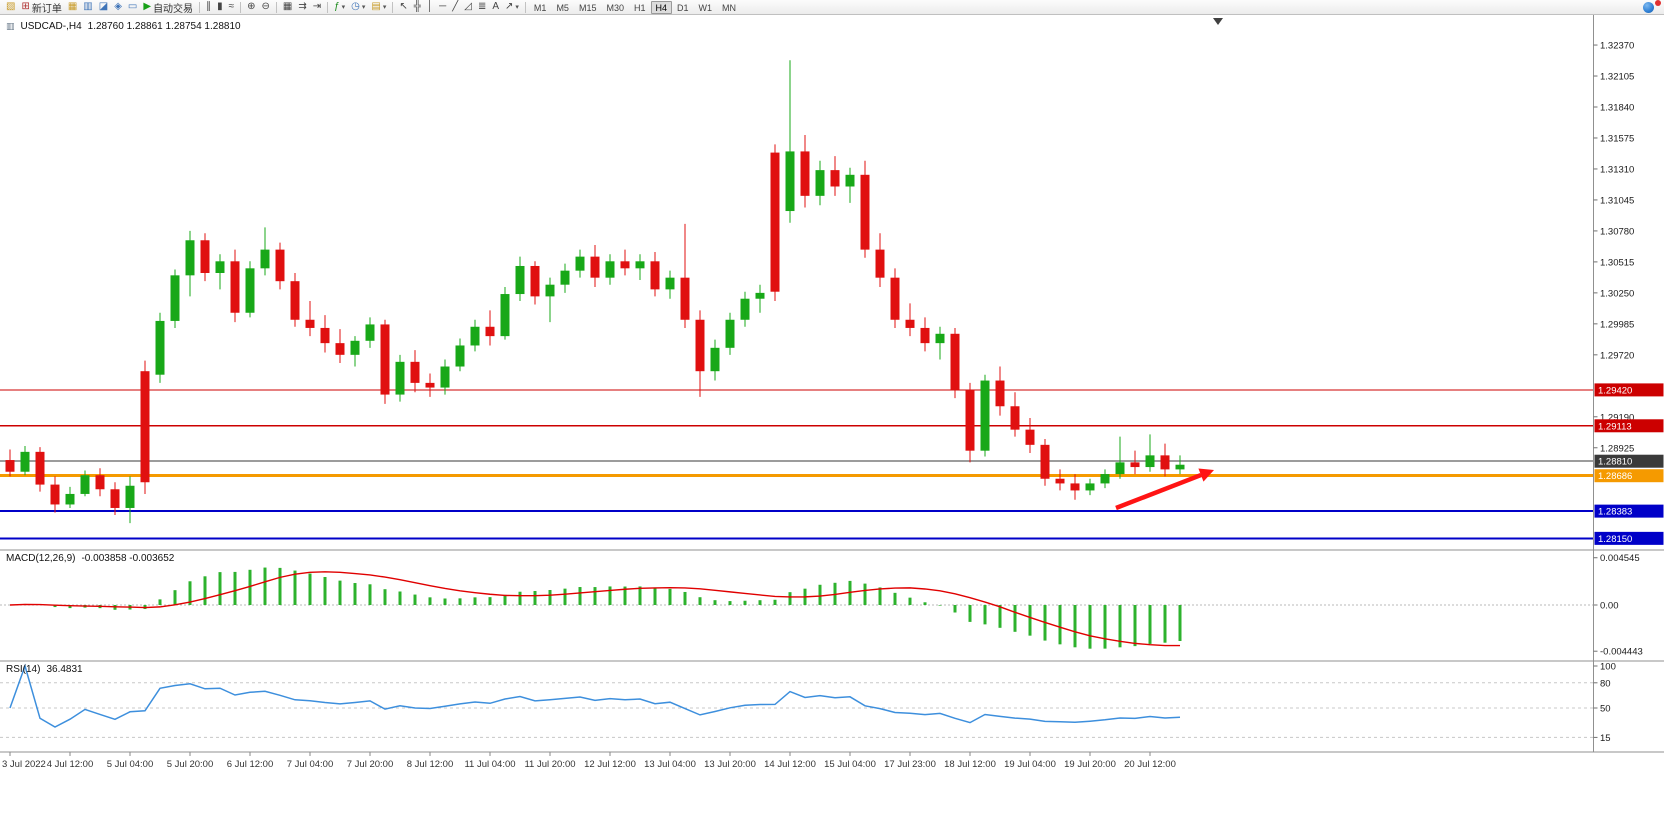 This screenshot has height=827, width=1664. Describe the element at coordinates (1658, 3) in the screenshot. I see `notification-badge` at that location.